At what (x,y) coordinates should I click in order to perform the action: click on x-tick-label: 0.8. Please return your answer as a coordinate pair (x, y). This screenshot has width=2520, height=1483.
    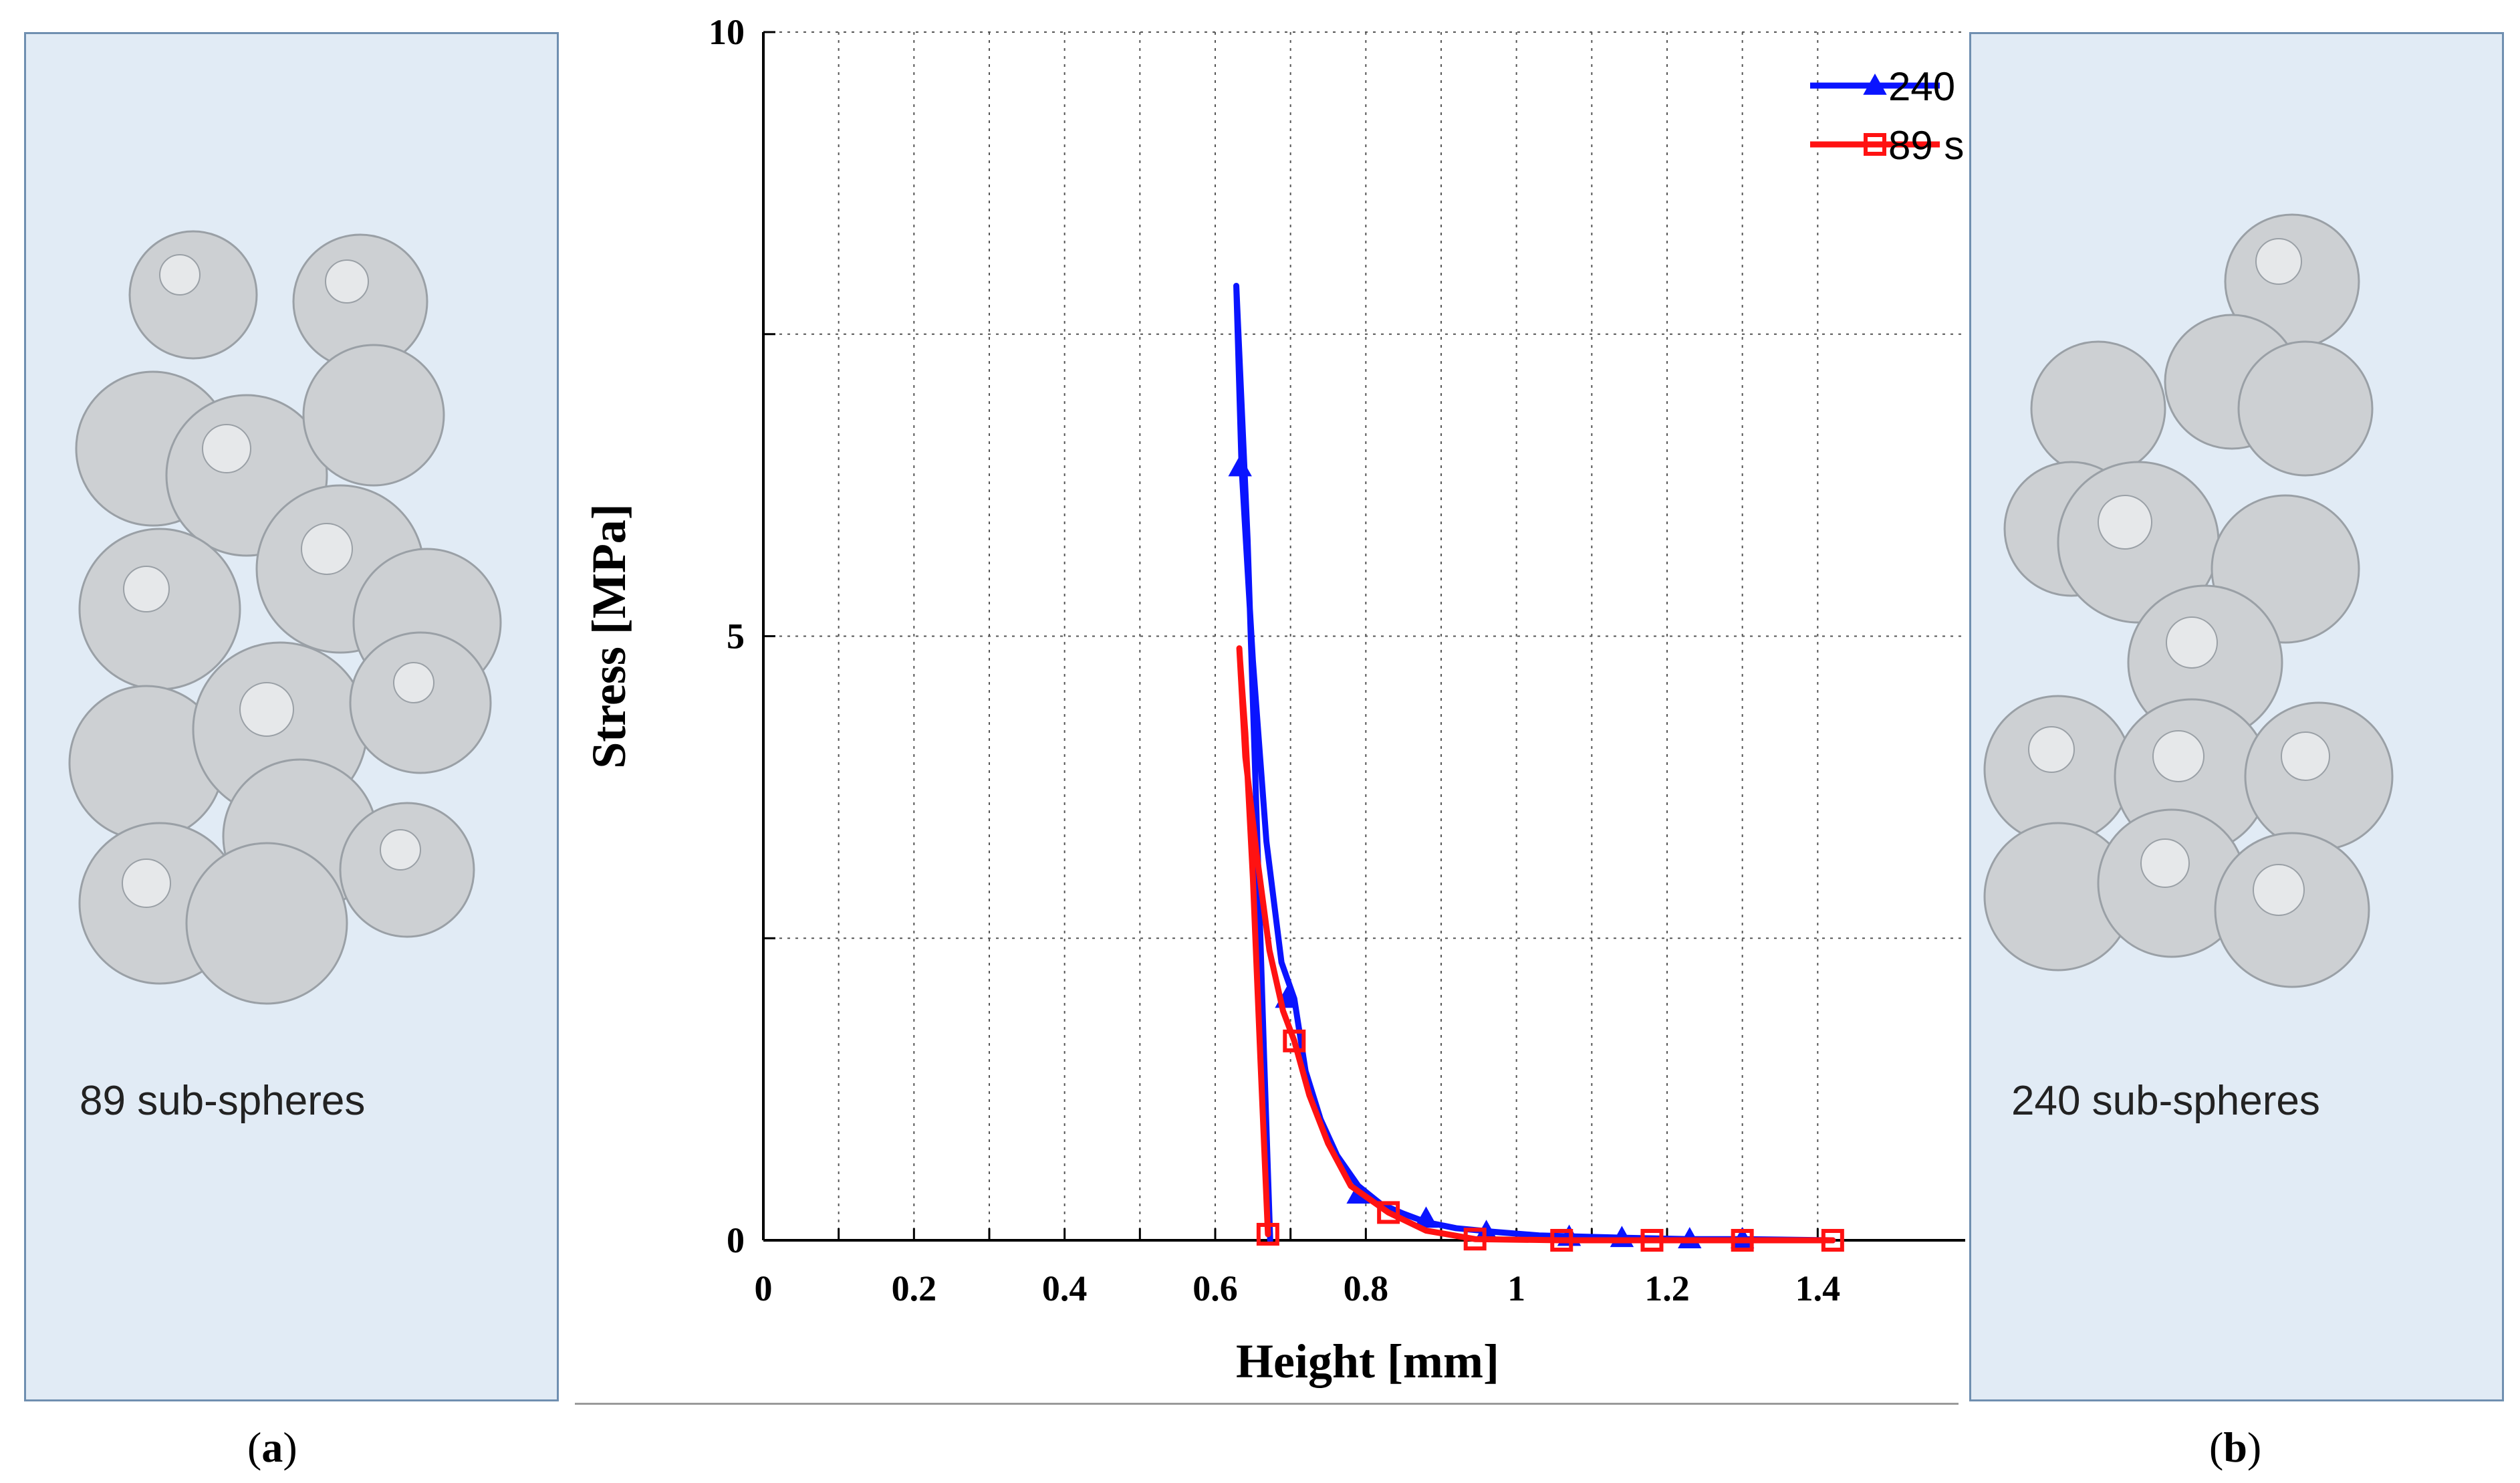
    Looking at the image, I should click on (1366, 1288).